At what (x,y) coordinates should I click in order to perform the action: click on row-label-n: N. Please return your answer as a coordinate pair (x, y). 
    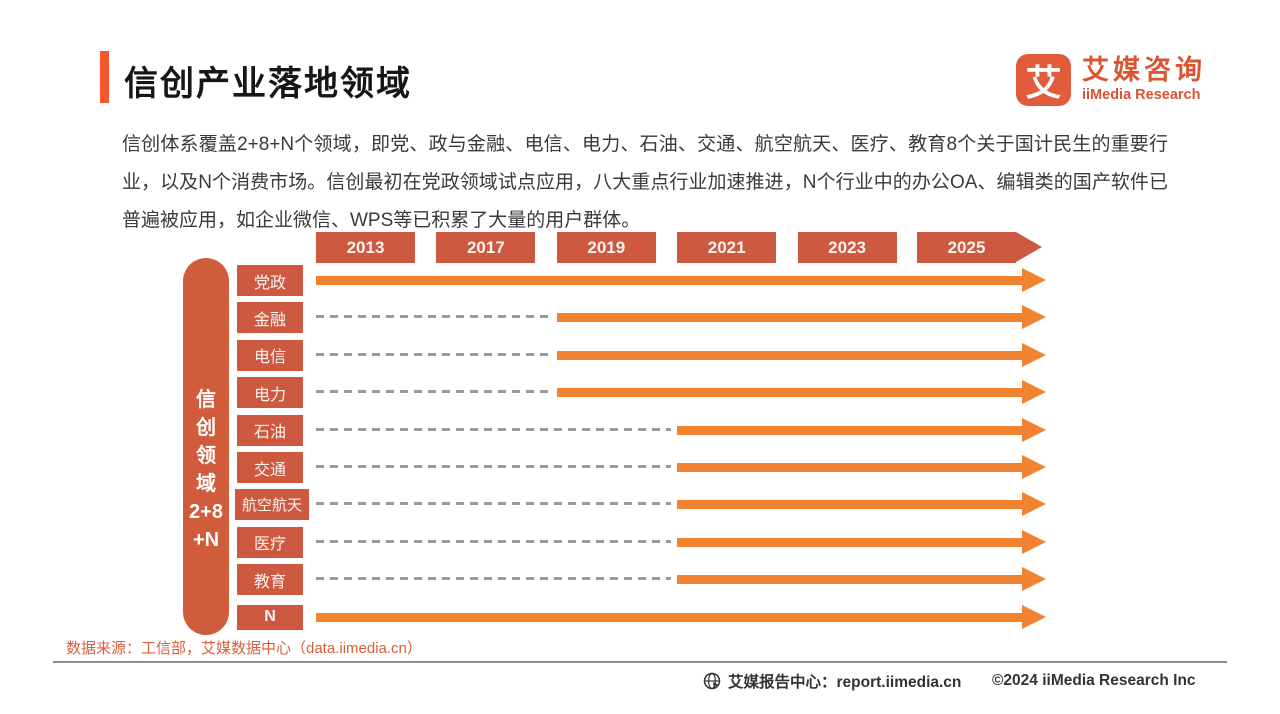
    Looking at the image, I should click on (270, 617).